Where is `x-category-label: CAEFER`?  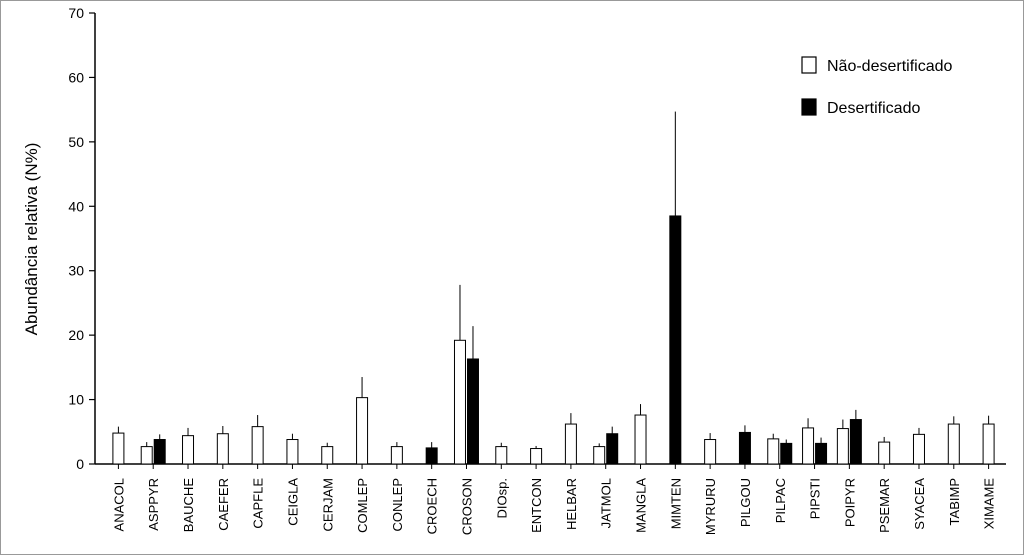
x-category-label: CAEFER is located at coordinates (223, 504).